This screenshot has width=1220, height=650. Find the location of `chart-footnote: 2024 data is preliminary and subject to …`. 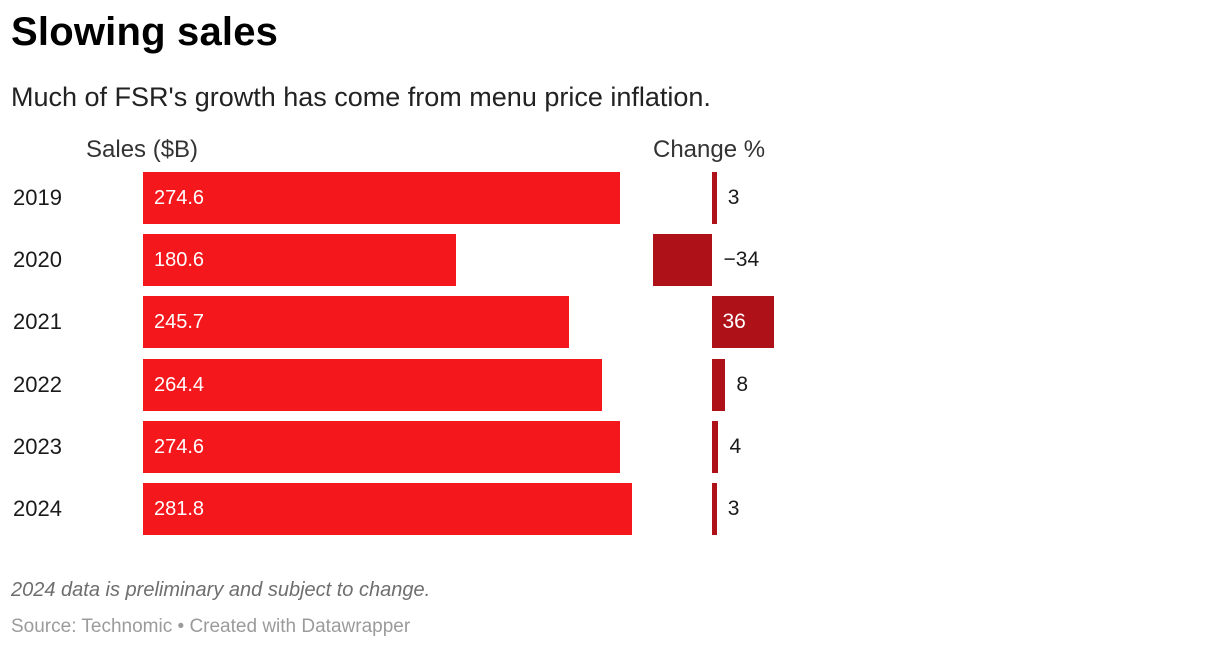

chart-footnote: 2024 data is preliminary and subject to … is located at coordinates (221, 590).